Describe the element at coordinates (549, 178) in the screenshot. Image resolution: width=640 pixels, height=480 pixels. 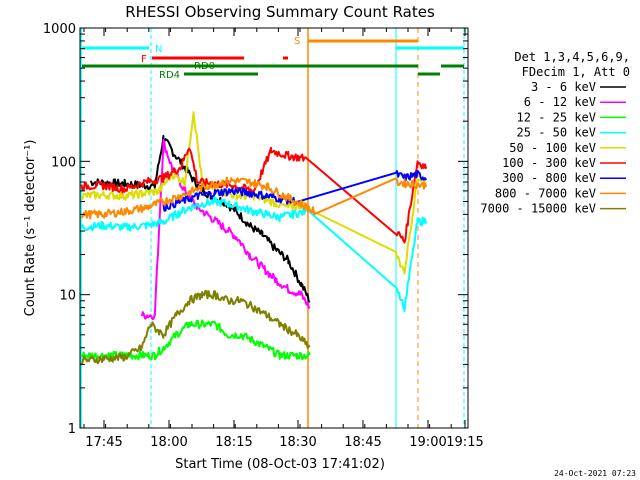
I see `legend-entry-label: 300 - 800 keV` at that location.